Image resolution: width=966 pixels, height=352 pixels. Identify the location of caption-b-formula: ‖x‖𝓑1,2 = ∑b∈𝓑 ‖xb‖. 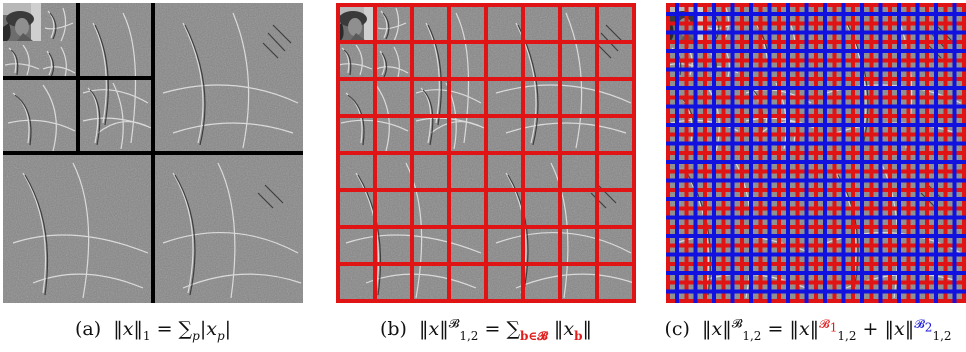
(503, 329).